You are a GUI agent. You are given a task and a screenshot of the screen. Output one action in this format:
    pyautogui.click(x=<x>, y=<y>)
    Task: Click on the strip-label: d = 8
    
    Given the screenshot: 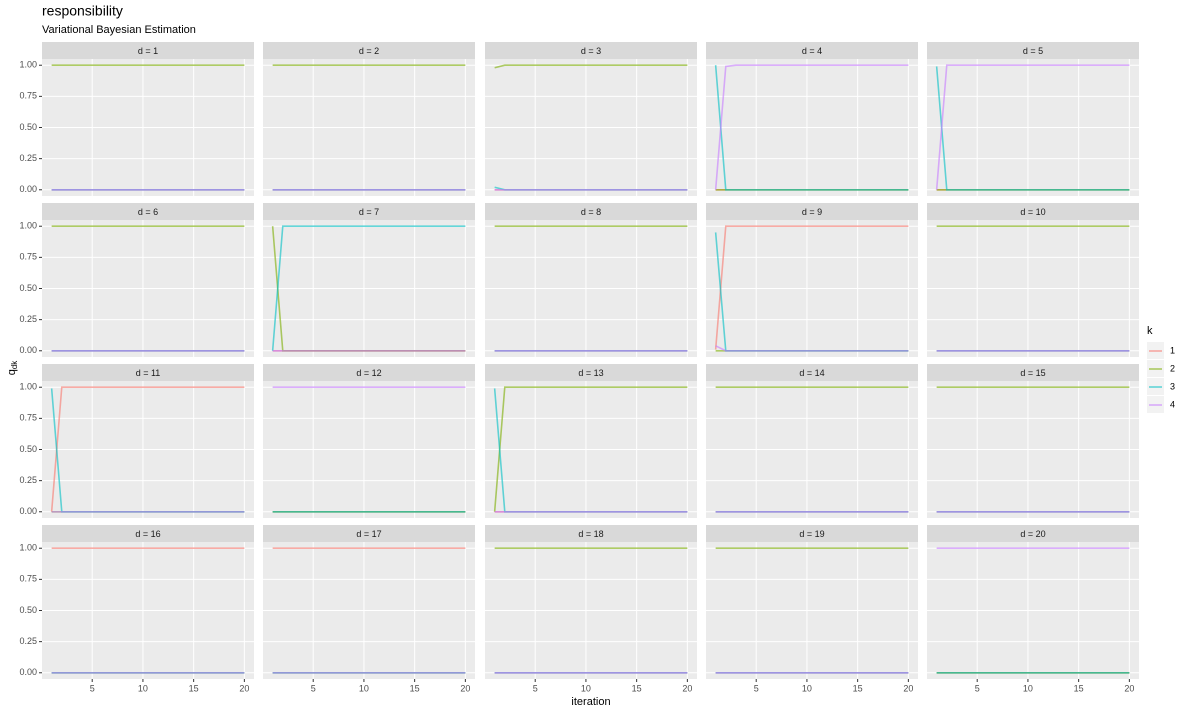 What is the action you would take?
    pyautogui.click(x=591, y=212)
    